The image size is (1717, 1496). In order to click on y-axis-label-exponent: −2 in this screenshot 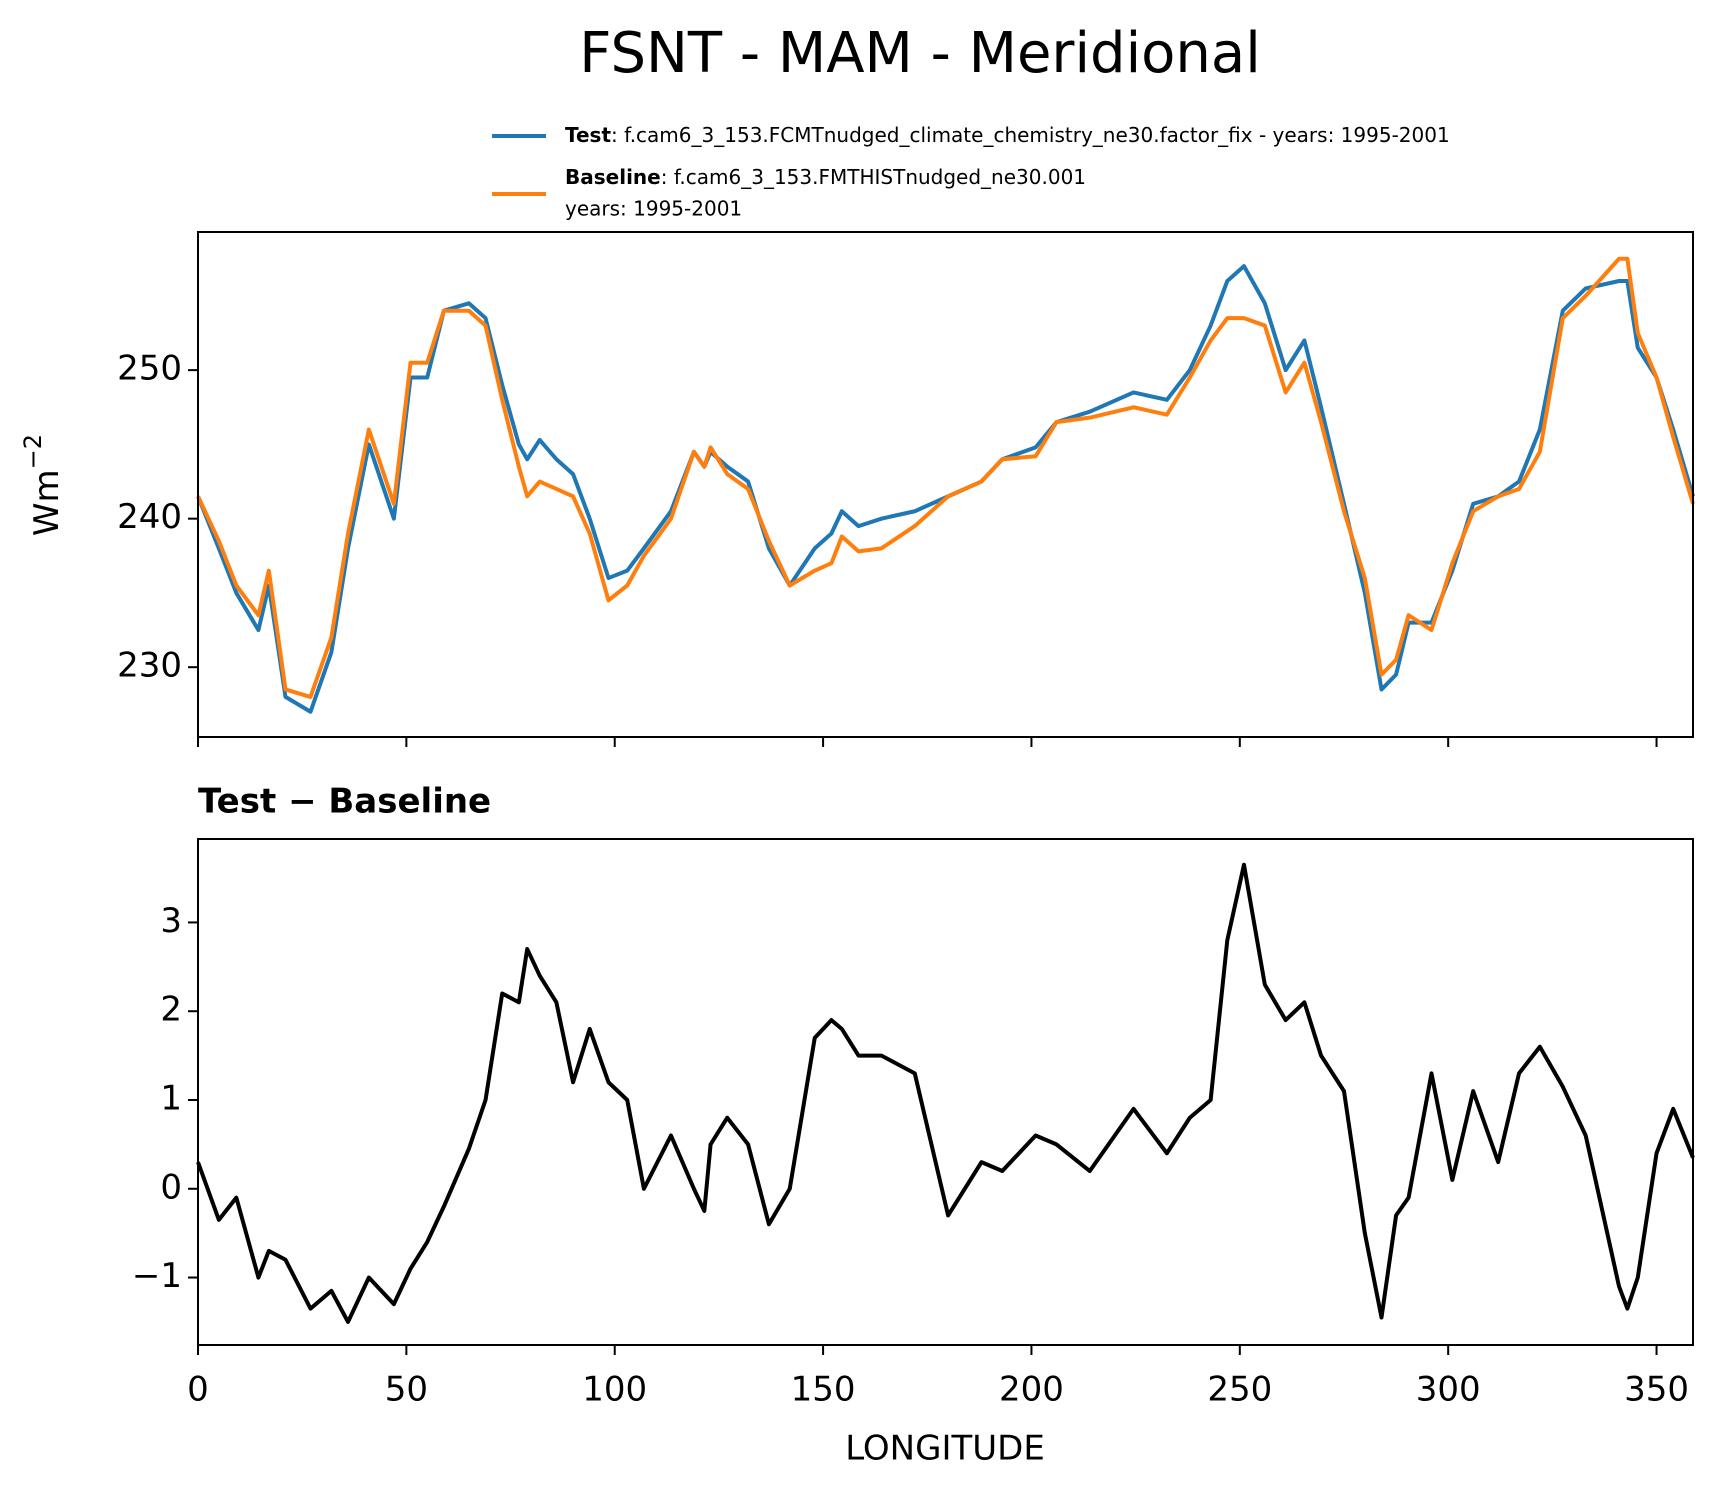, I will do `click(33, 451)`.